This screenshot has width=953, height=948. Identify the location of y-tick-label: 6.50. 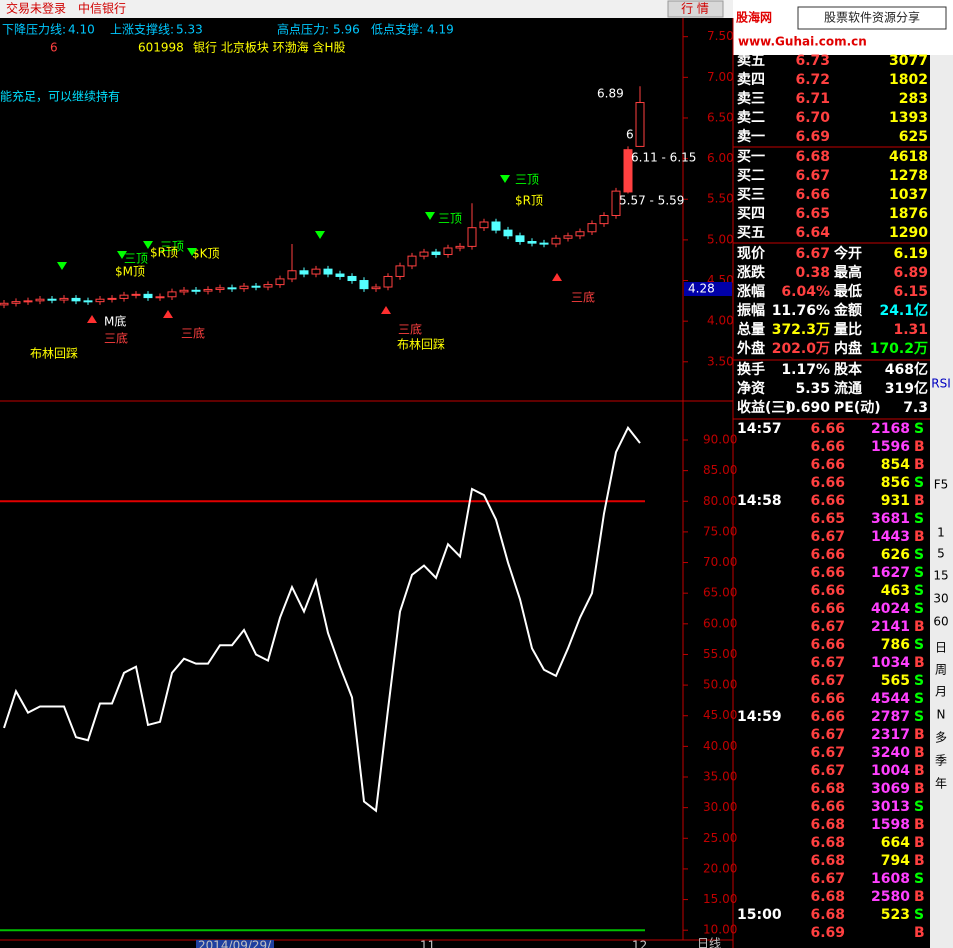
(720, 117).